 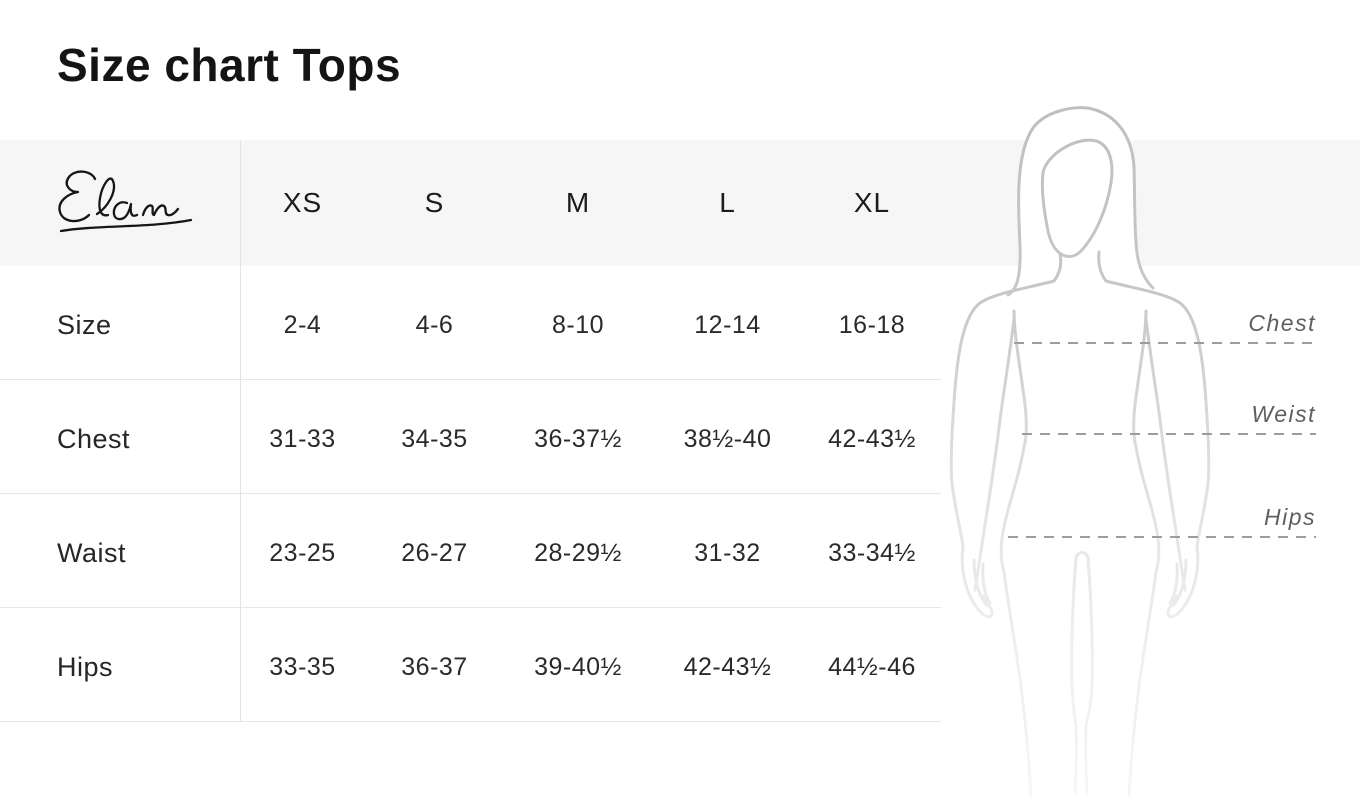 I want to click on logo-letter-e, so click(x=77, y=196).